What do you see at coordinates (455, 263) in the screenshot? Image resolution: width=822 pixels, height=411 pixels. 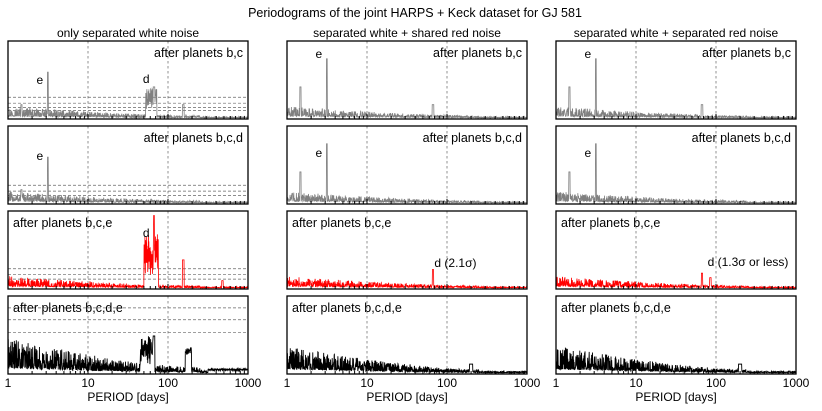 I see `peak-annotation: d (2.1σ)` at bounding box center [455, 263].